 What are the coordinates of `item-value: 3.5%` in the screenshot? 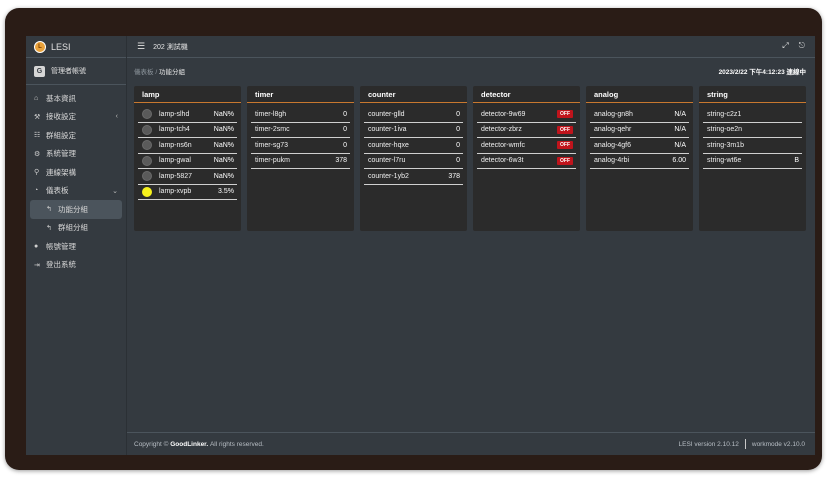 It's located at (226, 192).